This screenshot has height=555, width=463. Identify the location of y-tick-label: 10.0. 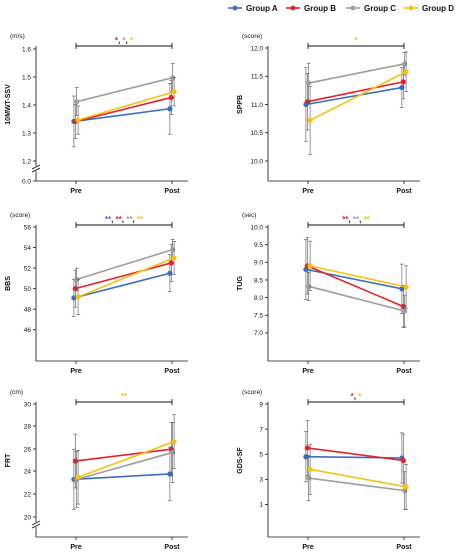
(256, 227).